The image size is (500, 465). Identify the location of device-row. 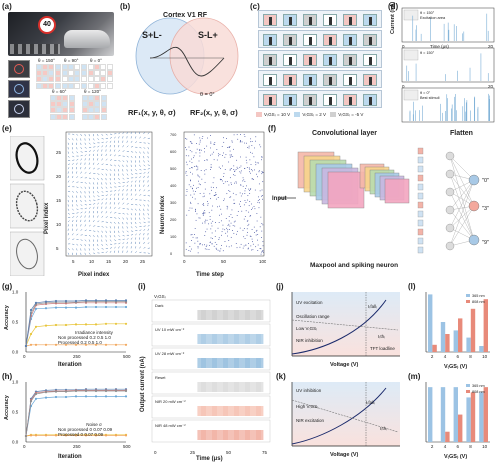
(320, 79).